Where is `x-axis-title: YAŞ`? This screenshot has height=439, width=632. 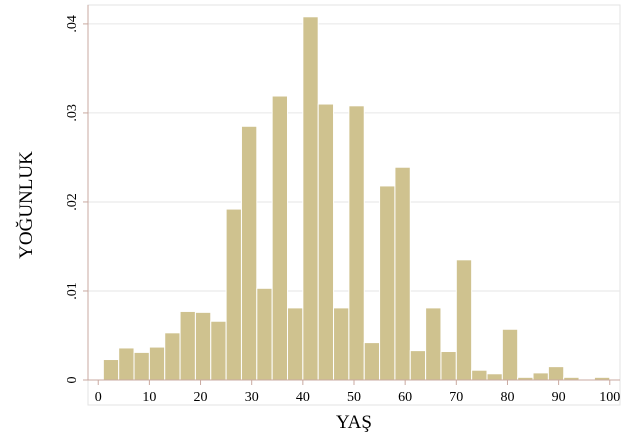
x-axis-title: YAŞ is located at coordinates (354, 422).